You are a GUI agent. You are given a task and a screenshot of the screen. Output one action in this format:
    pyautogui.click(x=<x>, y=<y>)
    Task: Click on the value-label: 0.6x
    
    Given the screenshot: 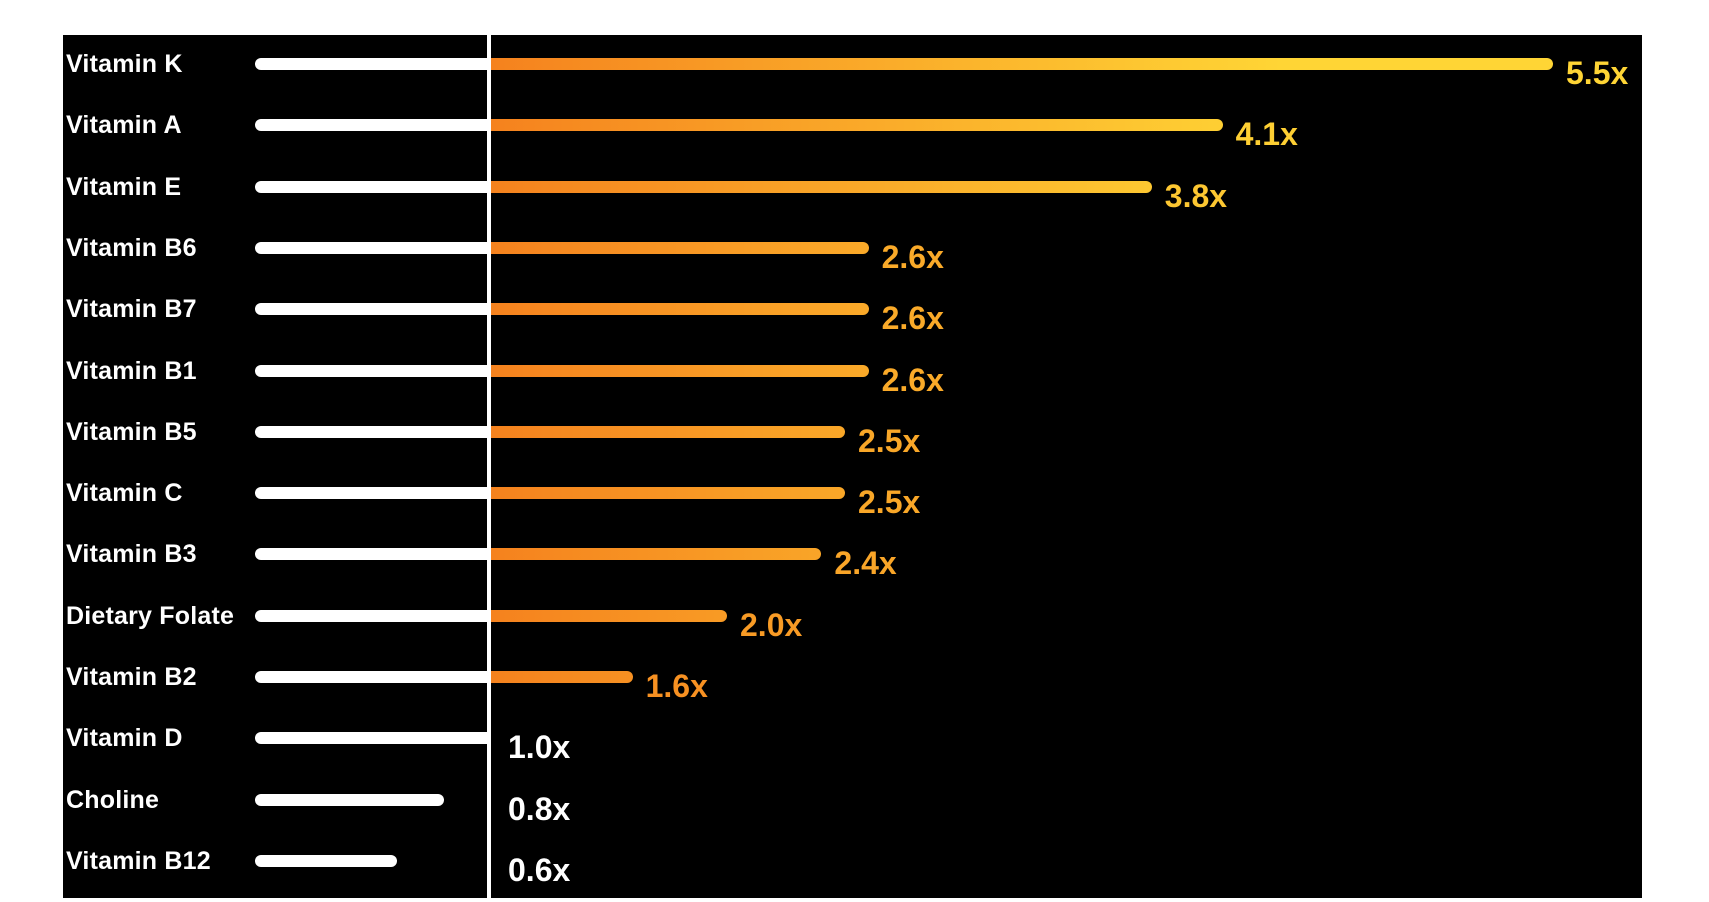 What is the action you would take?
    pyautogui.click(x=539, y=869)
    